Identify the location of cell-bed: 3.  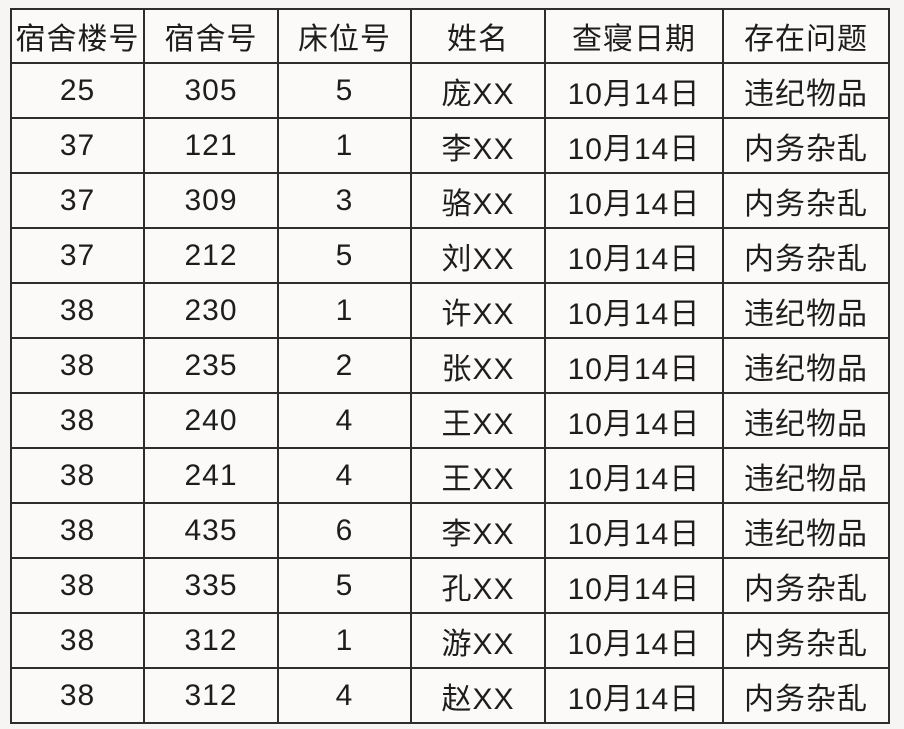
(344, 200).